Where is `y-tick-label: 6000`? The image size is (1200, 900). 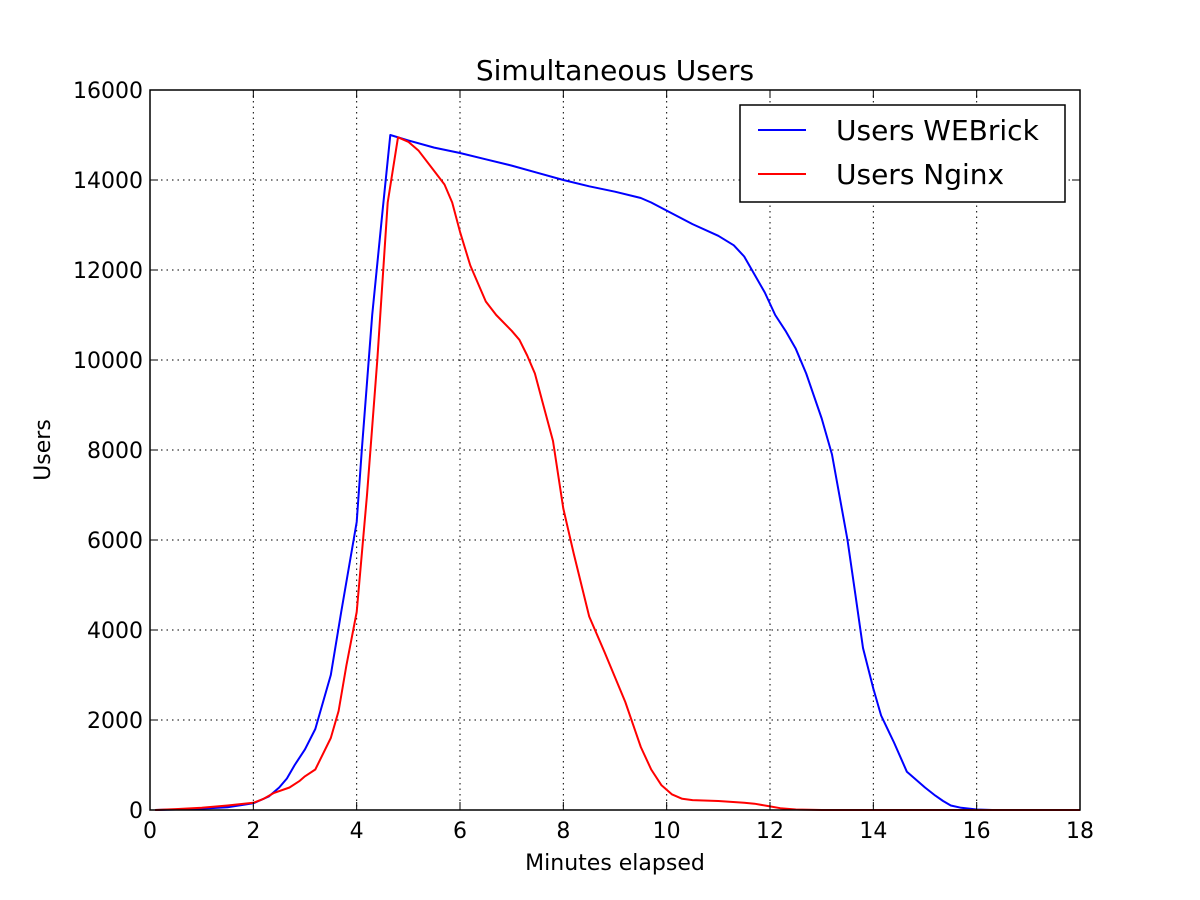
y-tick-label: 6000 is located at coordinates (115, 541).